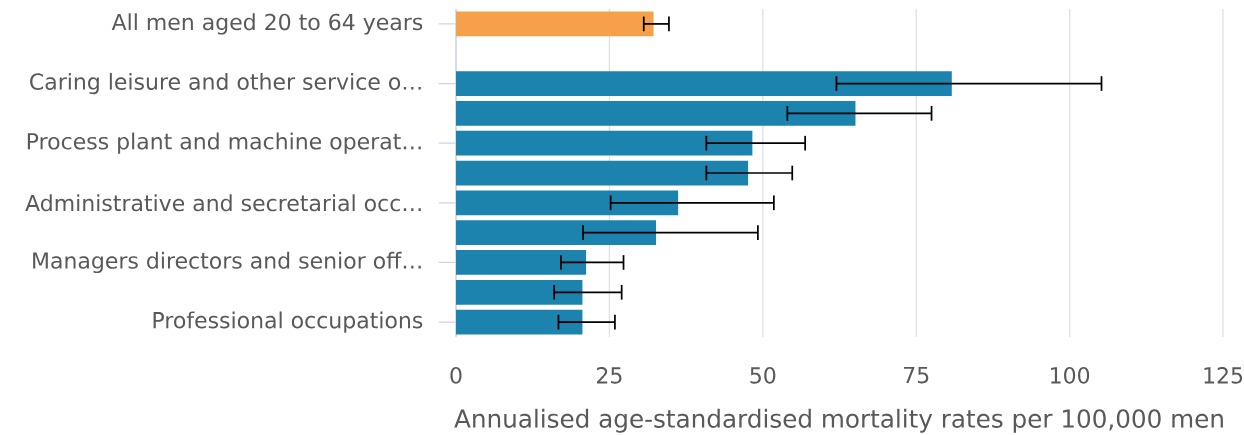  Describe the element at coordinates (456, 375) in the screenshot. I see `x-tick-label: 0` at that location.